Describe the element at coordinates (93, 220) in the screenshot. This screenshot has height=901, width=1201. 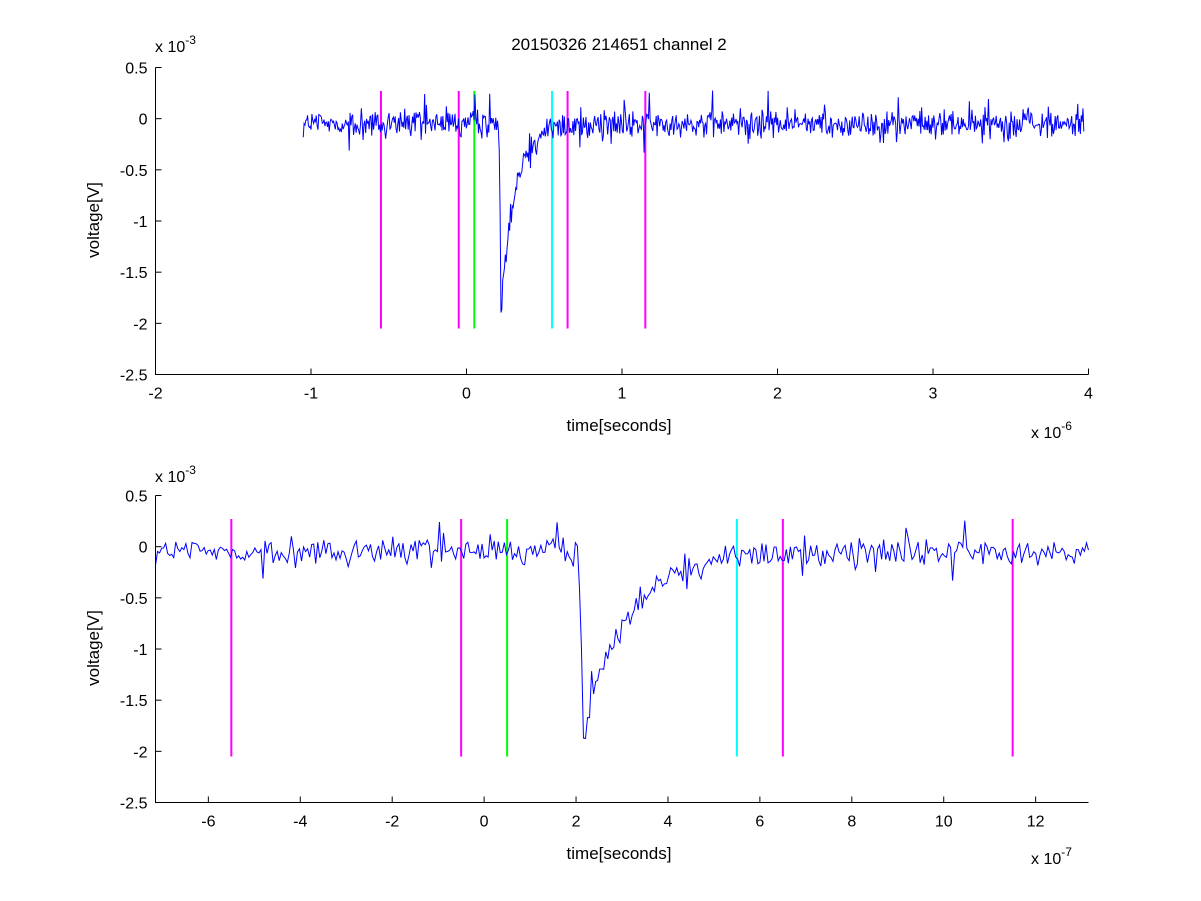
I see `top-y-axis-label: voltage[V]` at that location.